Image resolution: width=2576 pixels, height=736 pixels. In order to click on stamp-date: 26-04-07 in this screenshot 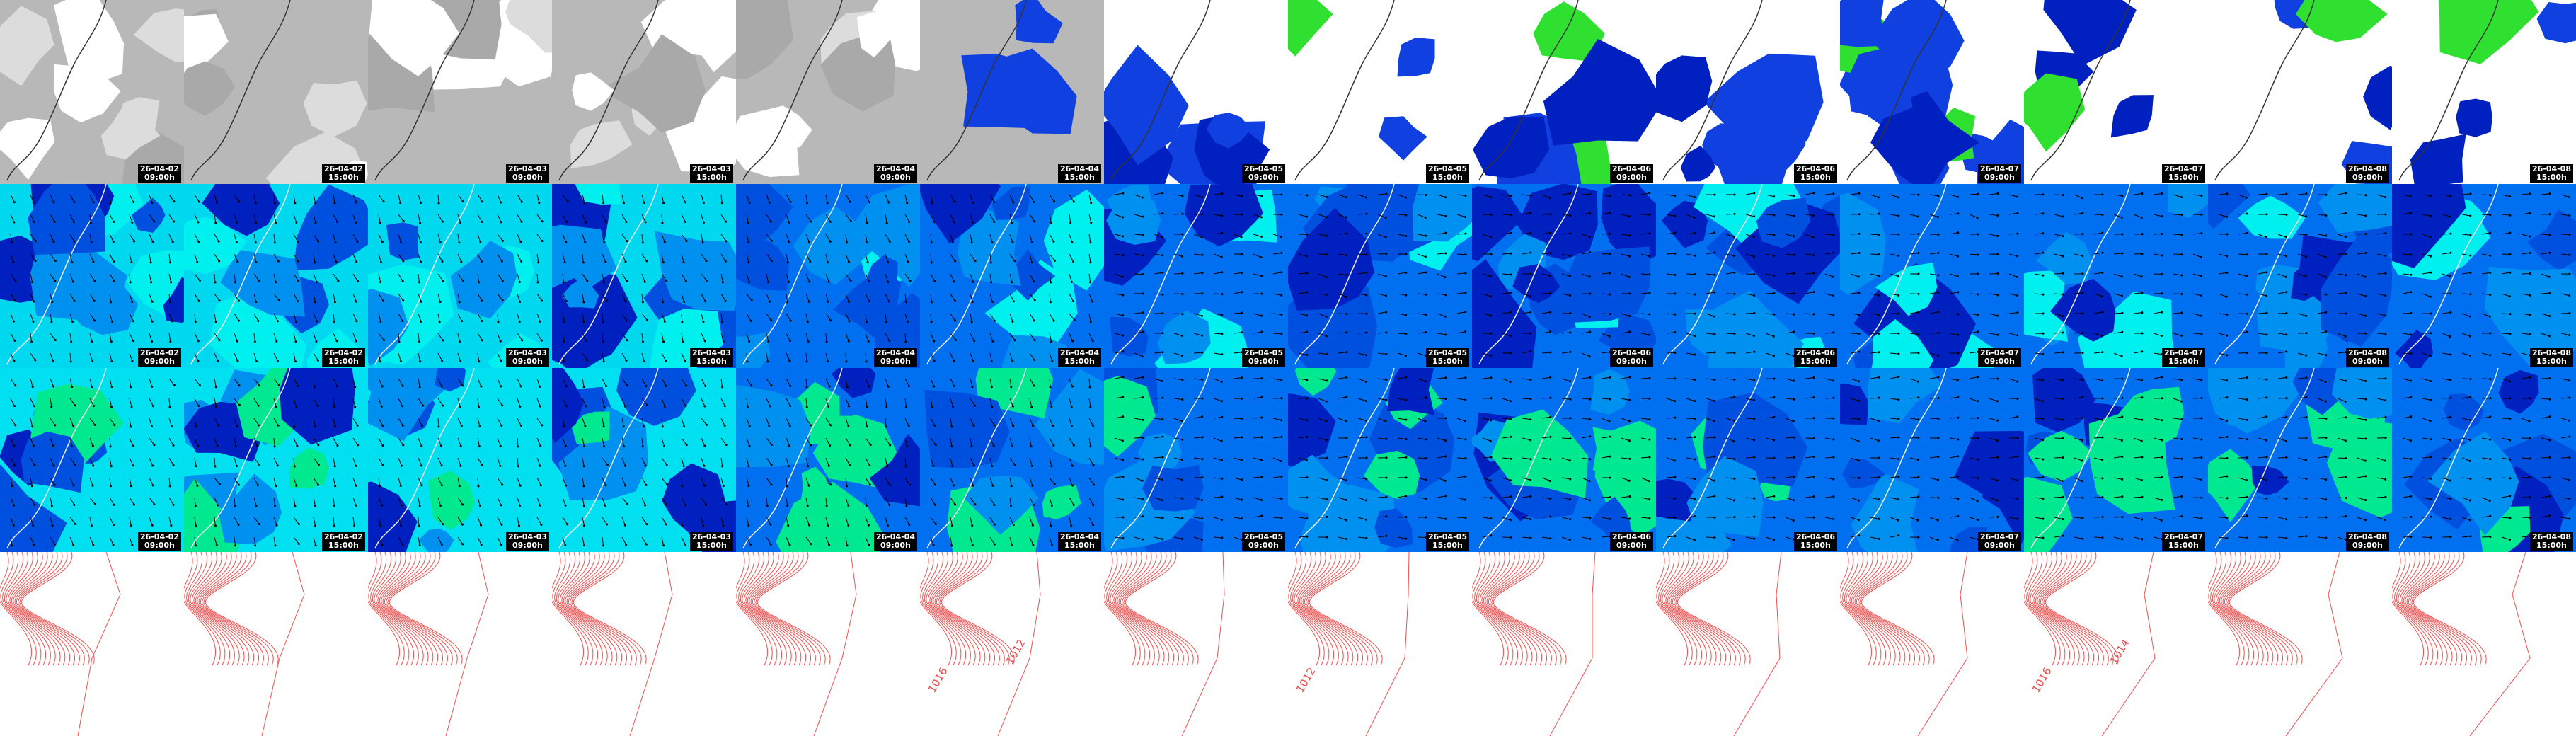, I will do `click(1999, 353)`.